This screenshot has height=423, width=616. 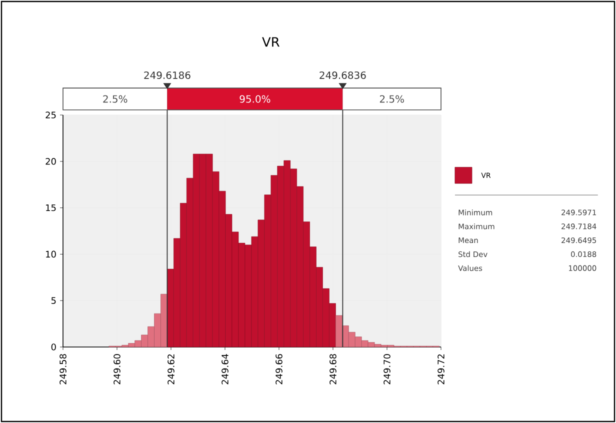 I want to click on x-tick-label: 249.72, so click(x=441, y=369).